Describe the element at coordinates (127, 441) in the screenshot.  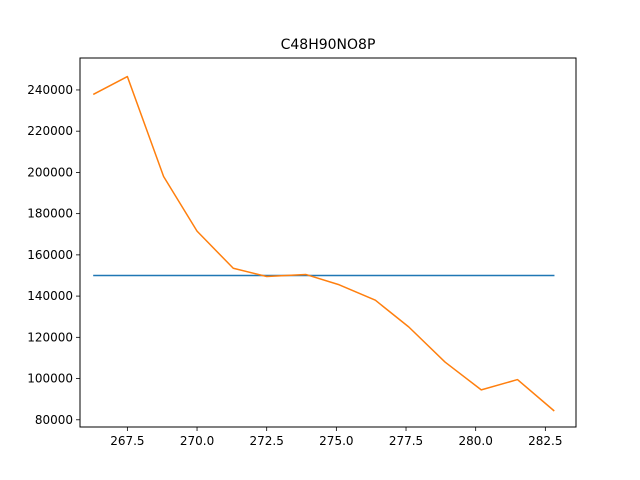
I see `x-tick-label: 267.5` at that location.